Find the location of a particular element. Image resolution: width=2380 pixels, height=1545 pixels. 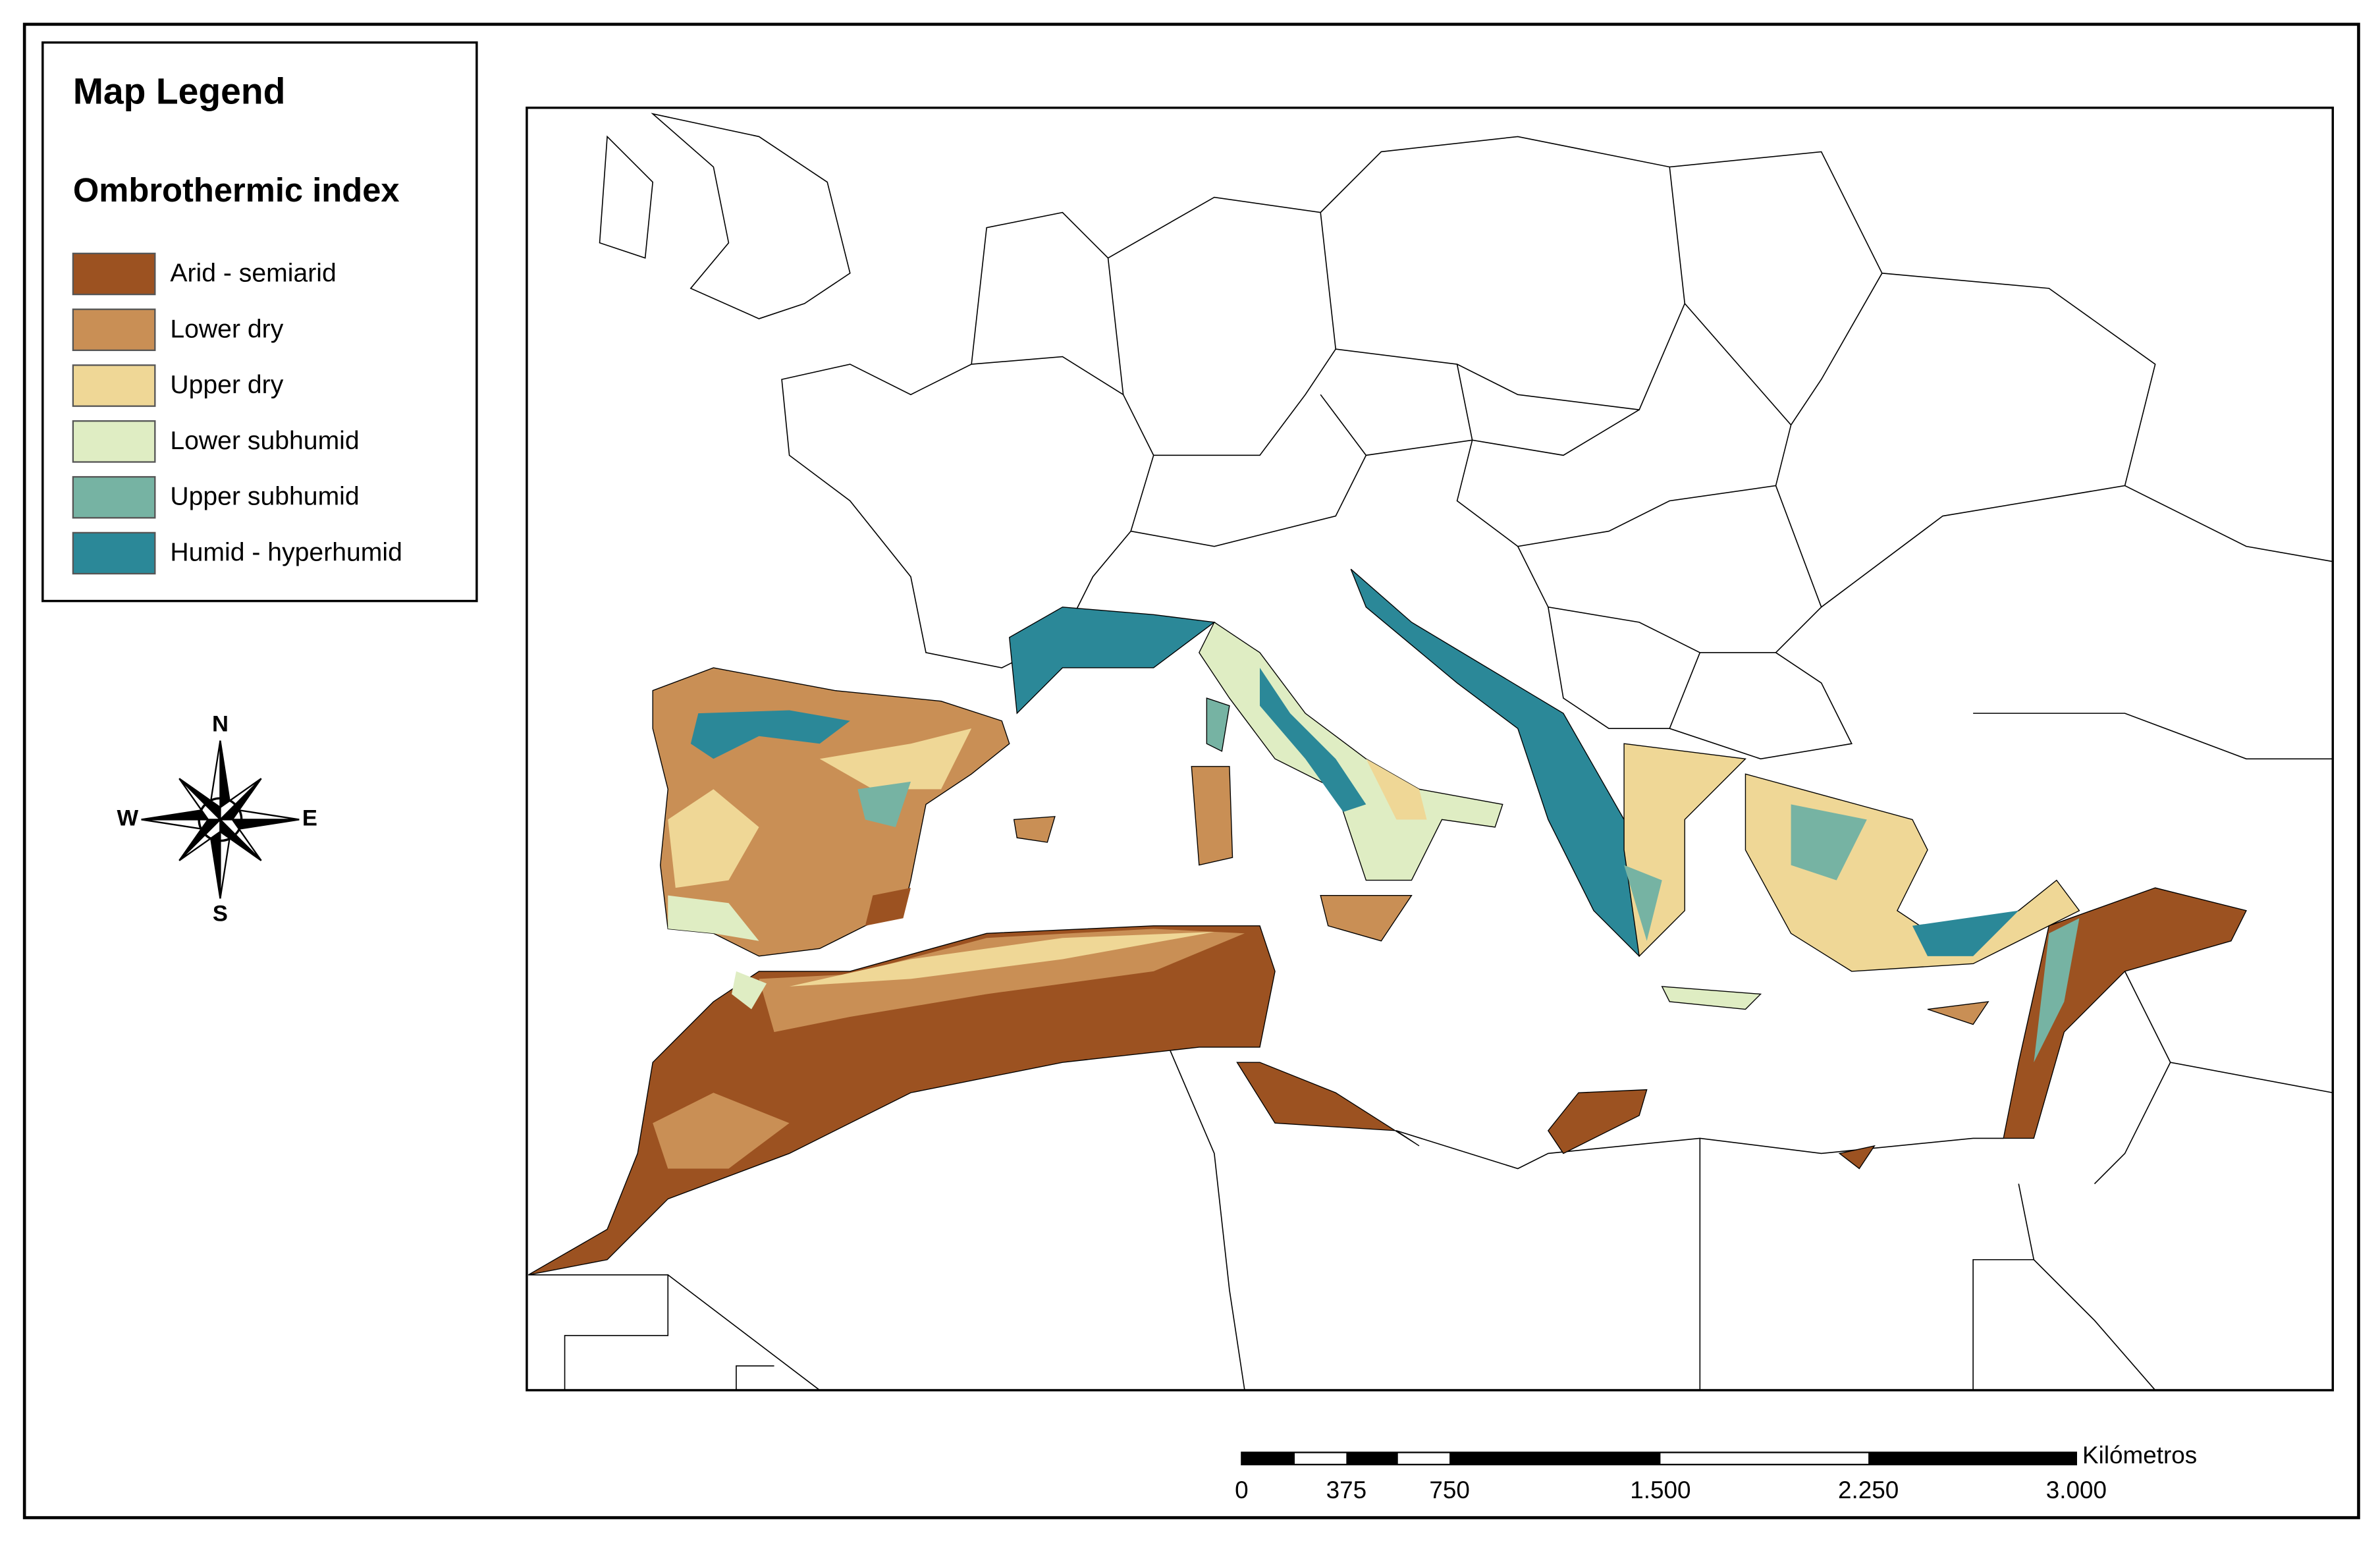

scale-unit: Kilómetros is located at coordinates (2139, 1455).